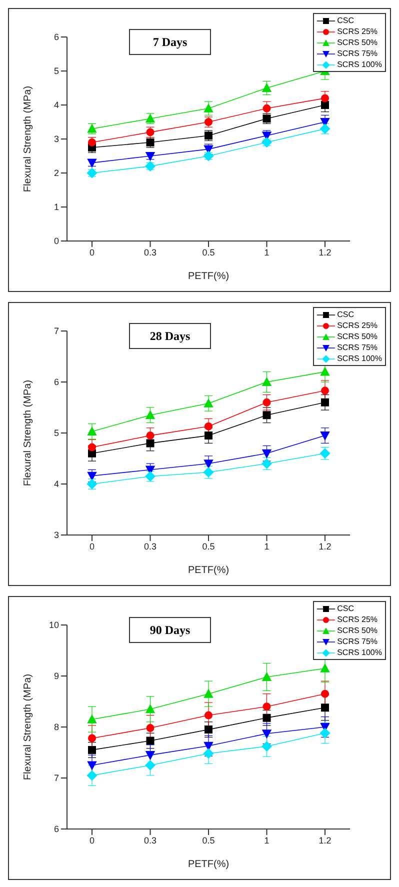 This screenshot has height=887, width=399. Describe the element at coordinates (56, 676) in the screenshot. I see `y-tick-label: 9` at that location.